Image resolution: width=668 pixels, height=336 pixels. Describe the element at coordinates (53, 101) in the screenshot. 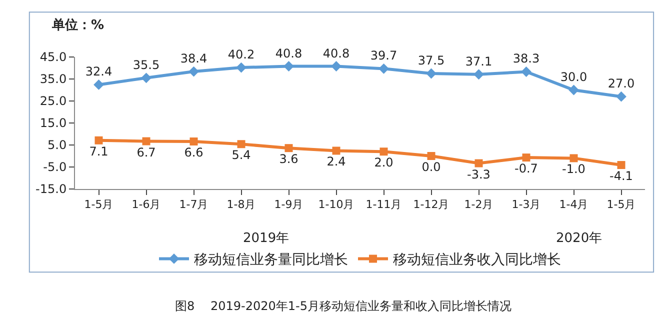

I see `y-tick-label: 25.0` at that location.